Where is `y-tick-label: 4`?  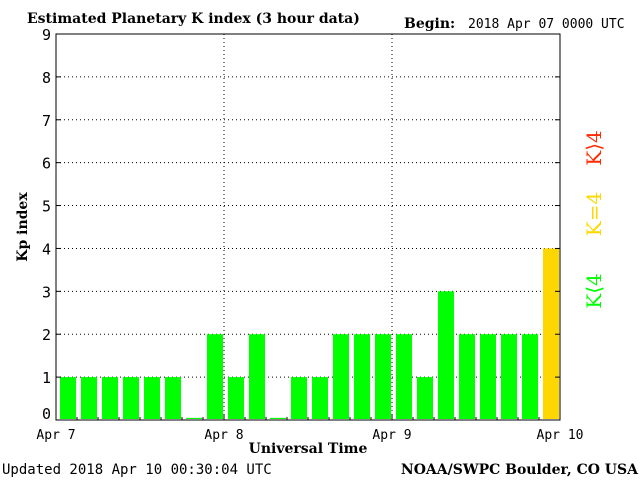
y-tick-label: 4 is located at coordinates (46, 249).